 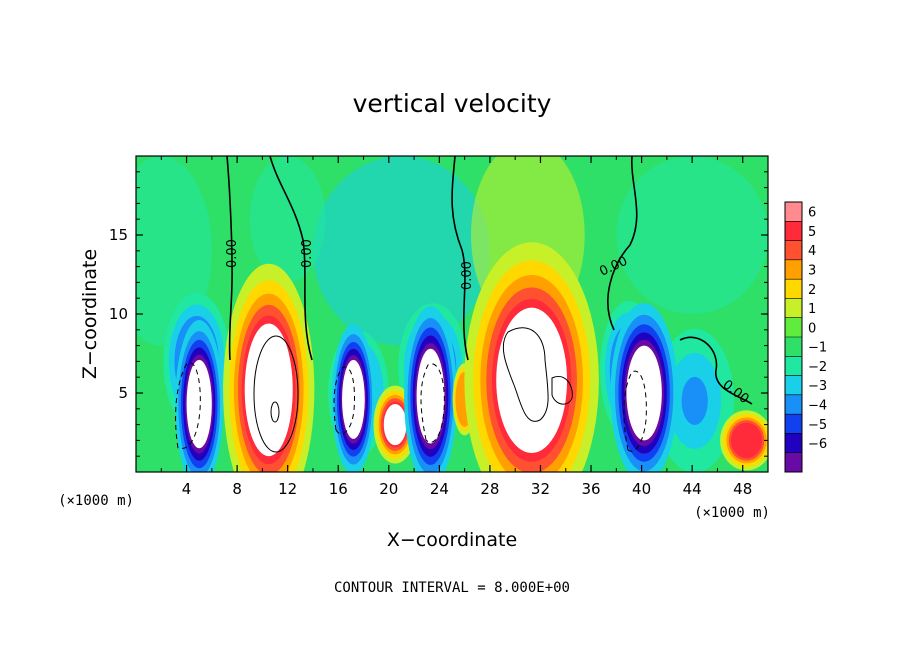 What do you see at coordinates (812, 251) in the screenshot?
I see `colorbar-label: 4` at bounding box center [812, 251].